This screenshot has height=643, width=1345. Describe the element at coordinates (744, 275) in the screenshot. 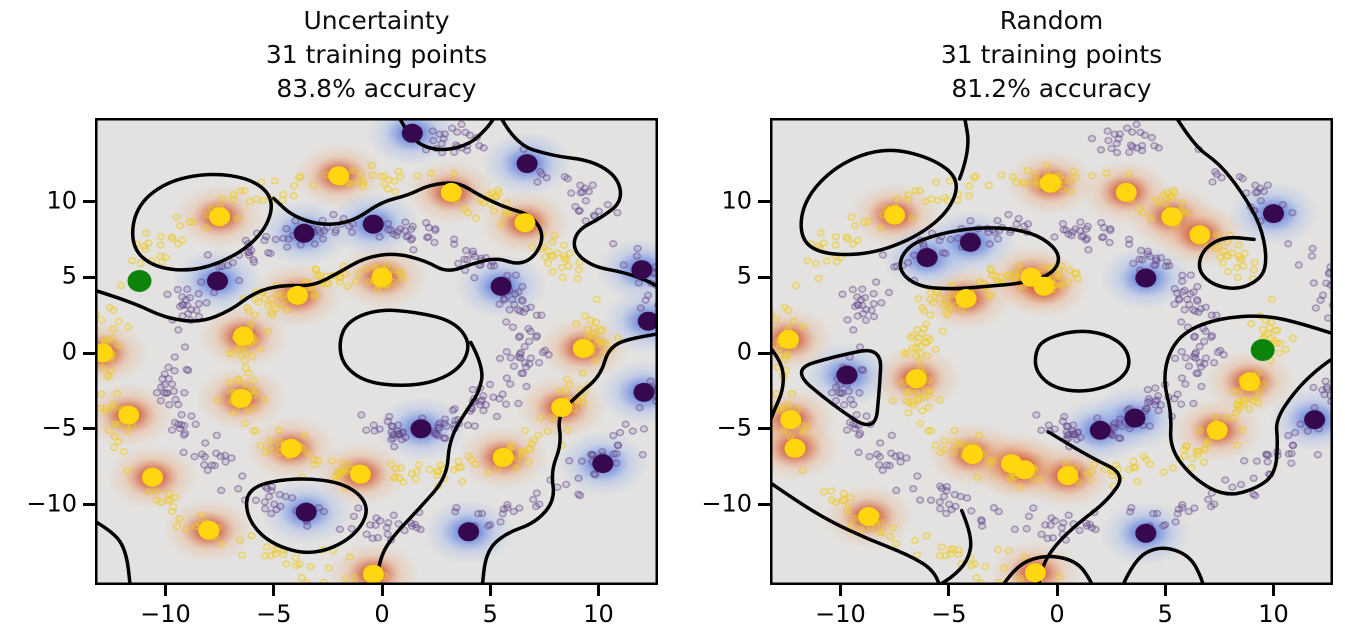

I see `y-tick-label: 5` at that location.